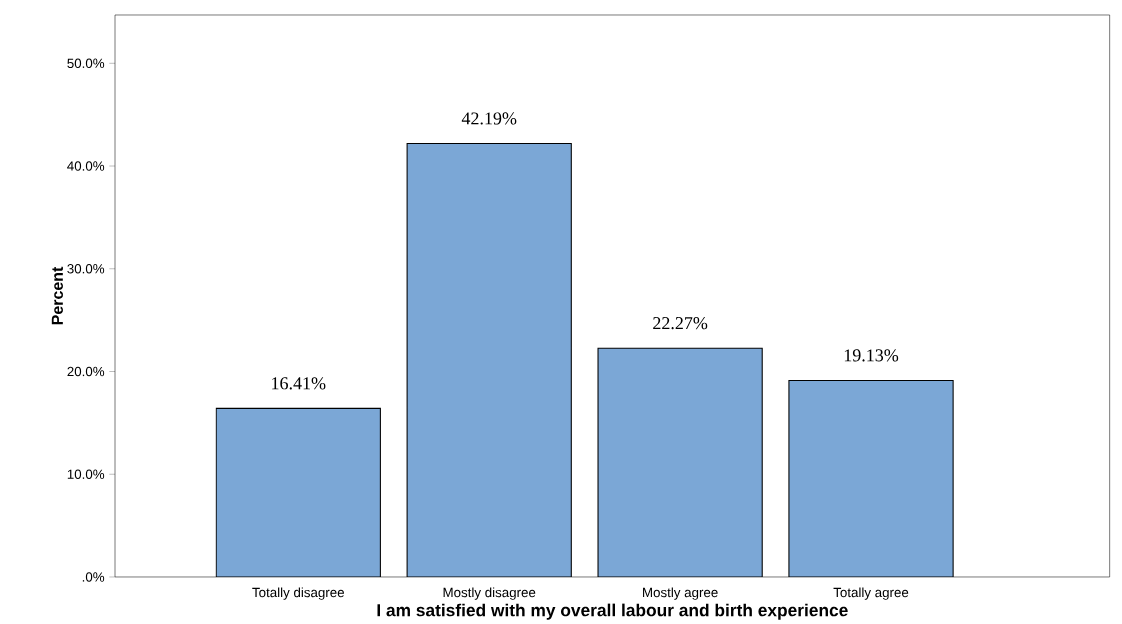 This screenshot has height=624, width=1122. What do you see at coordinates (86, 371) in the screenshot?
I see `y-tick-label: 20.0%` at bounding box center [86, 371].